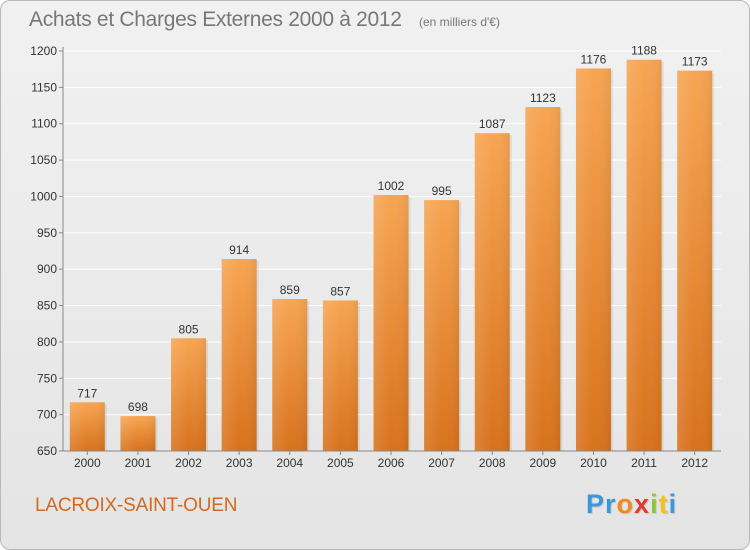 The image size is (750, 550). What do you see at coordinates (492, 463) in the screenshot?
I see `x-tick-label: 2008` at bounding box center [492, 463].